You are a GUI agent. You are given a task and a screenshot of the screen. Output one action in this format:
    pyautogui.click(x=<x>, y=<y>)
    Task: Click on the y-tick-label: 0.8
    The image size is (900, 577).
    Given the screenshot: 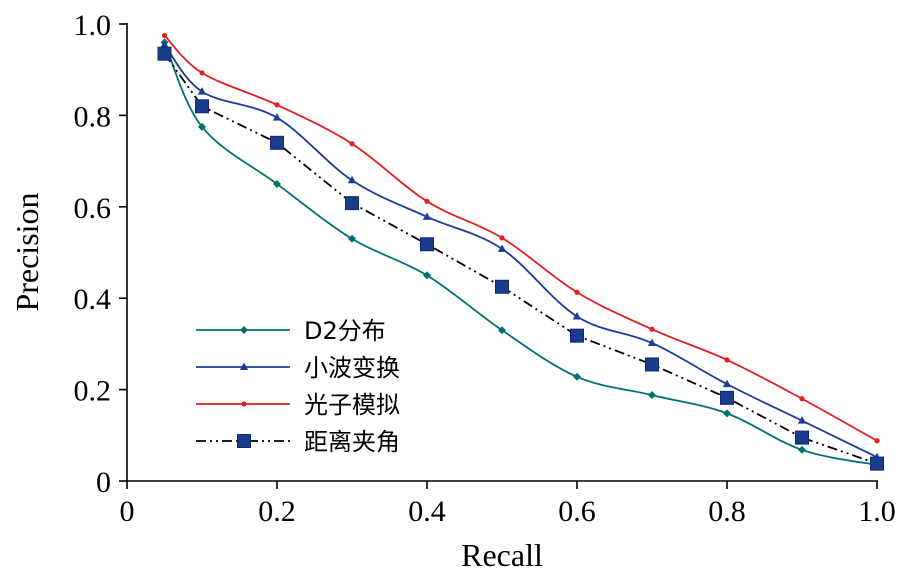 What is the action you would take?
    pyautogui.click(x=93, y=116)
    